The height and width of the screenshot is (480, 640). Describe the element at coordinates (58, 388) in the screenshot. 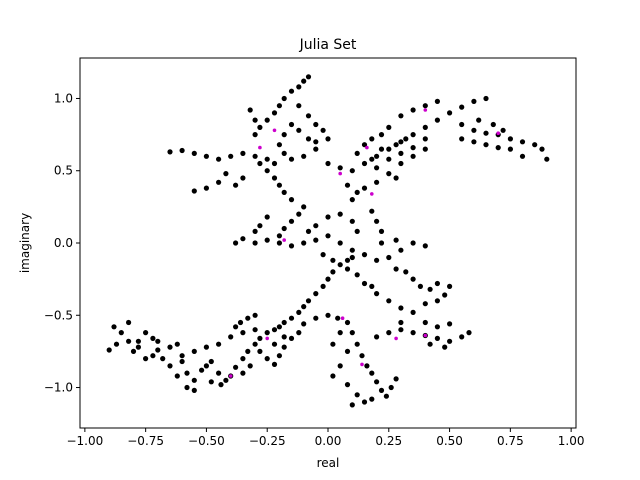

I see `y-tick-label: −1.0` at that location.